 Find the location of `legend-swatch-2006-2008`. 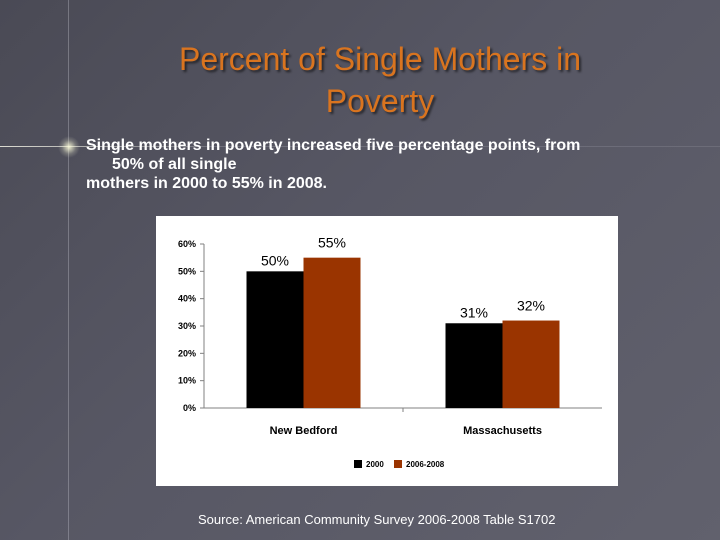

legend-swatch-2006-2008 is located at coordinates (398, 464).